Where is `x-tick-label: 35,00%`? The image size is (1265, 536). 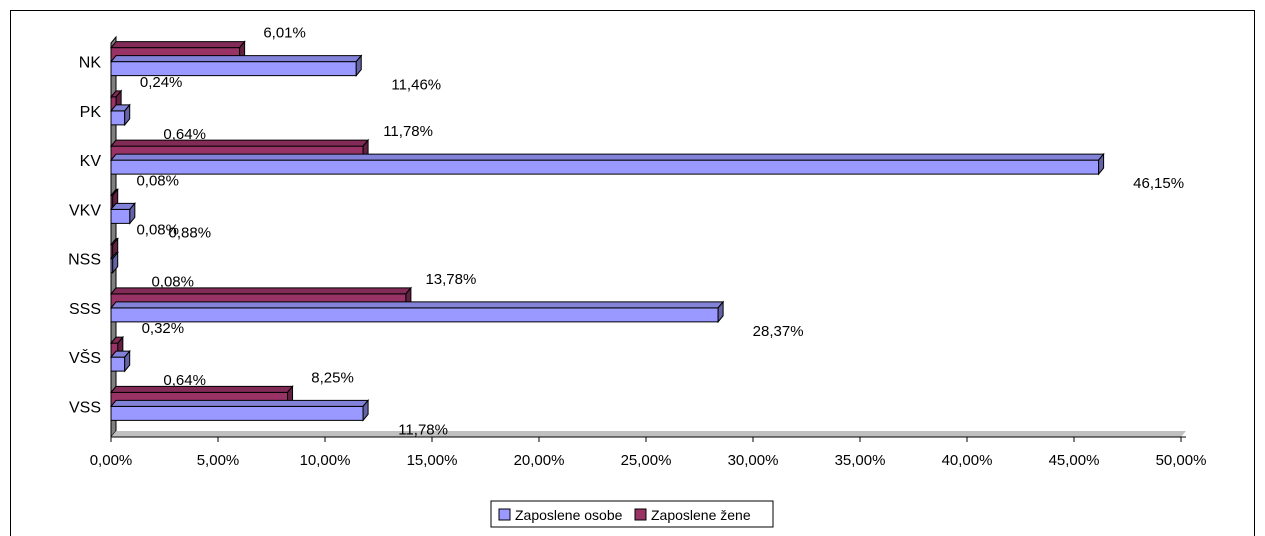
x-tick-label: 35,00% is located at coordinates (860, 460).